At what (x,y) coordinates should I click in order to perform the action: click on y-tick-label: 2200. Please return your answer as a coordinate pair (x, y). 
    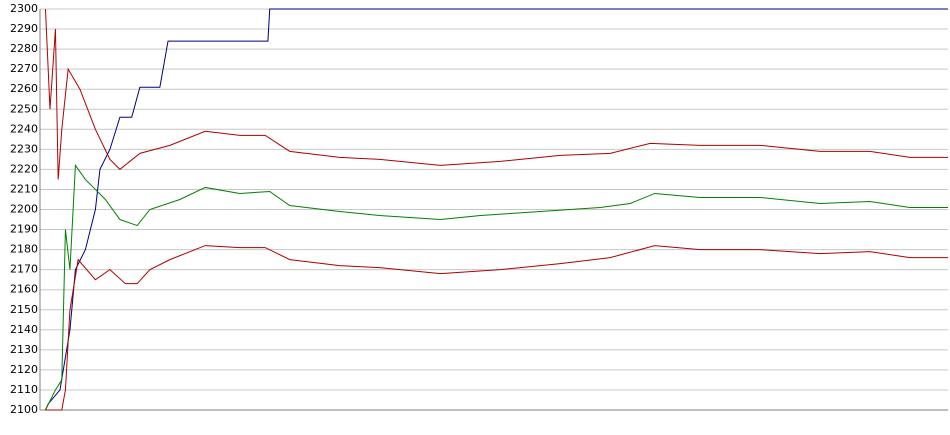
    Looking at the image, I should click on (24, 209).